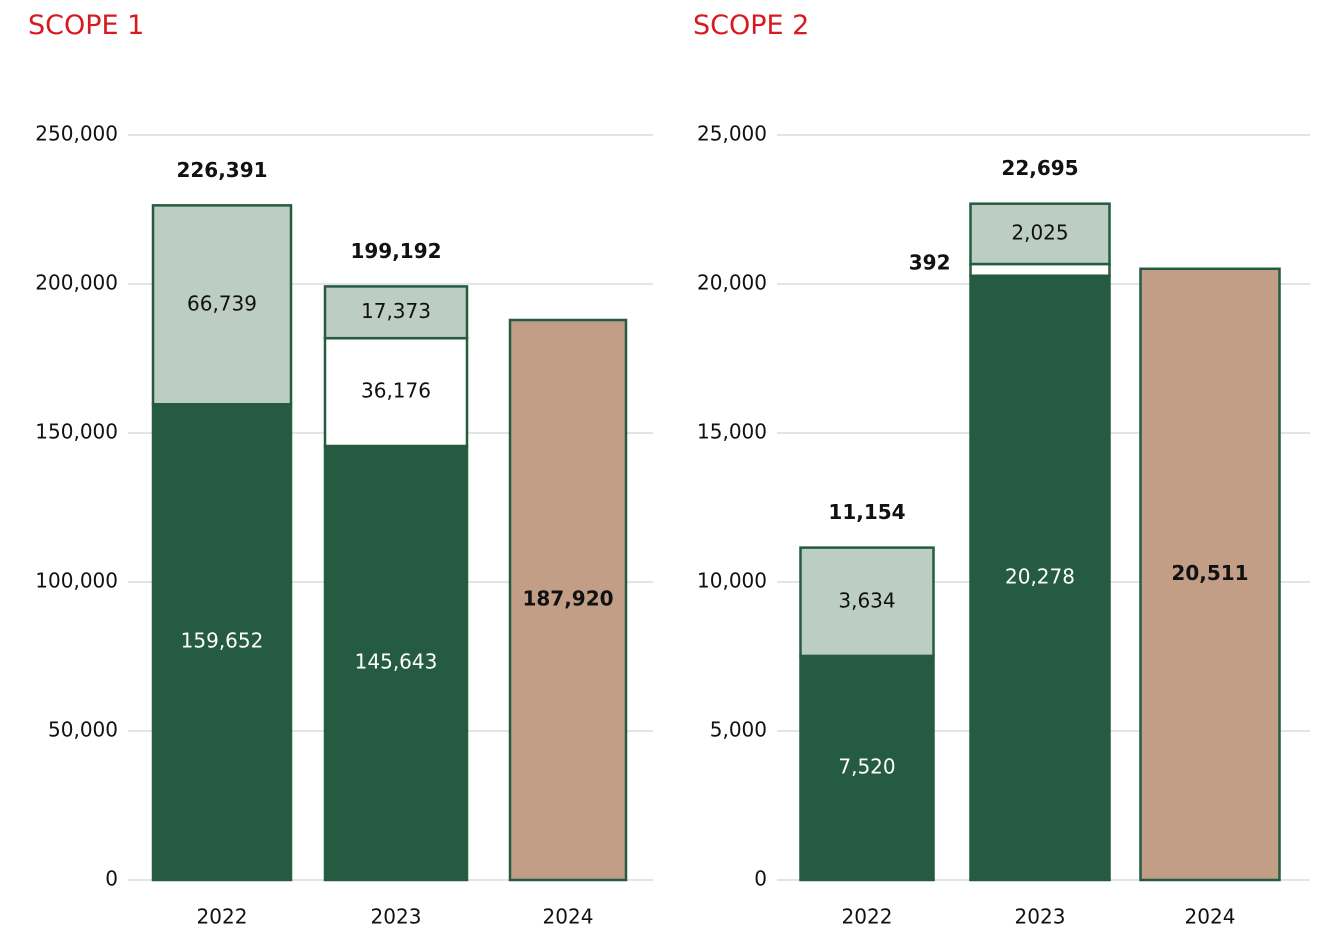 The width and height of the screenshot is (1323, 930). What do you see at coordinates (83, 730) in the screenshot?
I see `y-tick-label: 50,000` at bounding box center [83, 730].